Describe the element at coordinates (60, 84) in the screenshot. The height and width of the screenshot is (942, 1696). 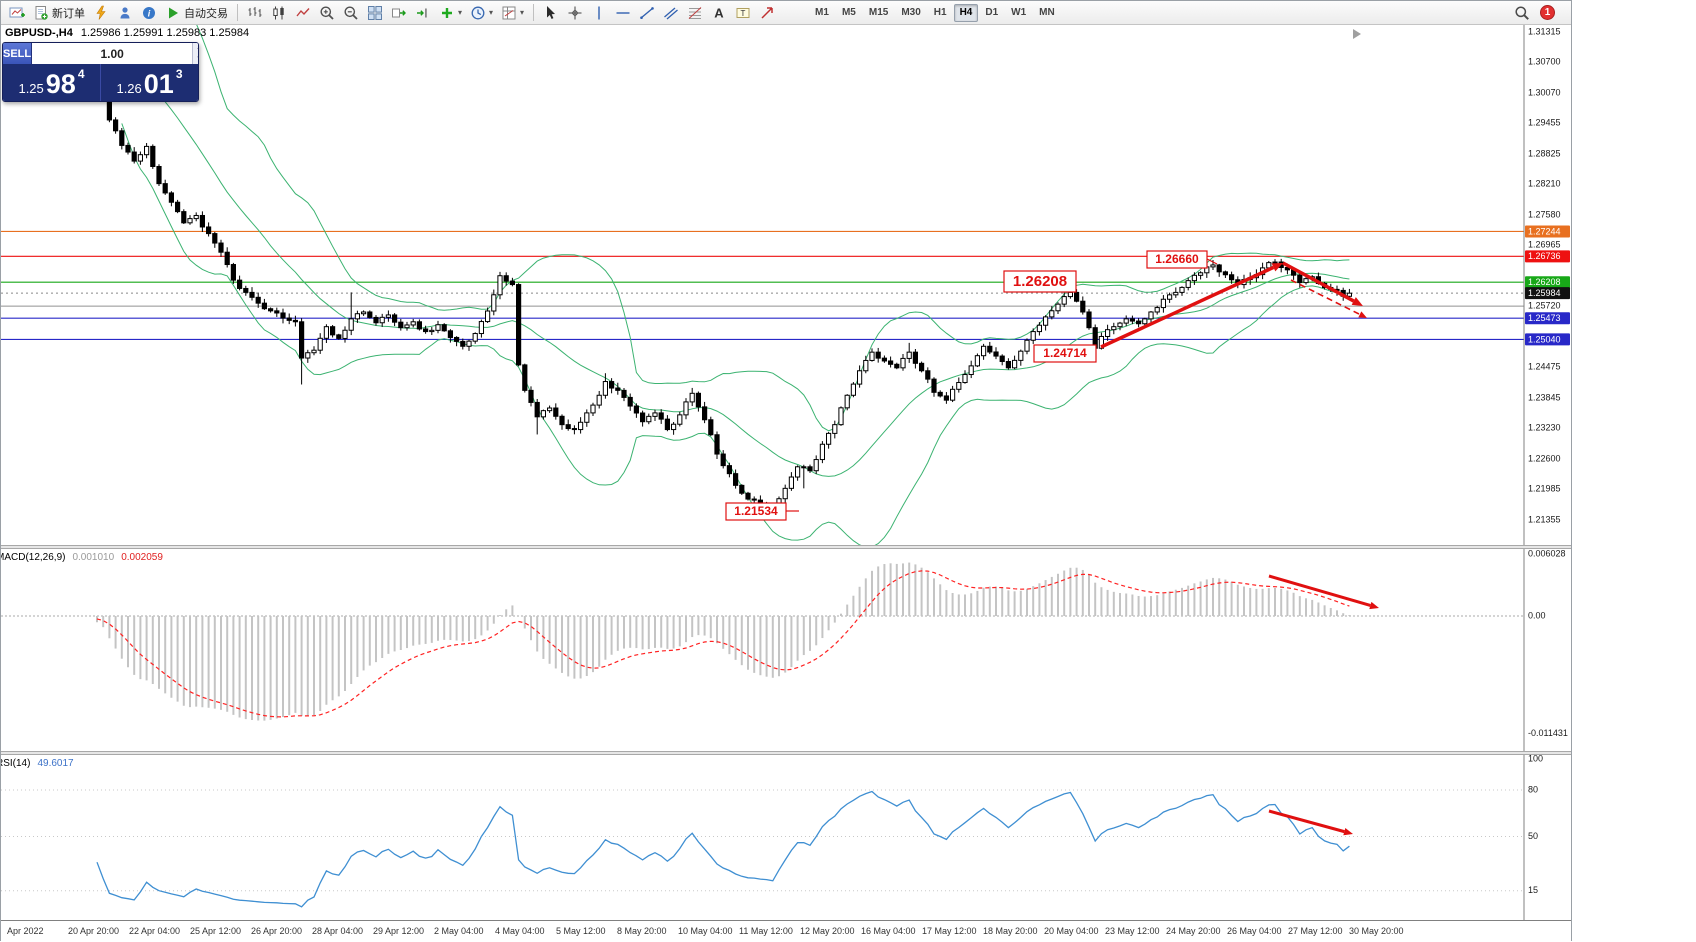
I see `sell-price-pips: 98` at that location.